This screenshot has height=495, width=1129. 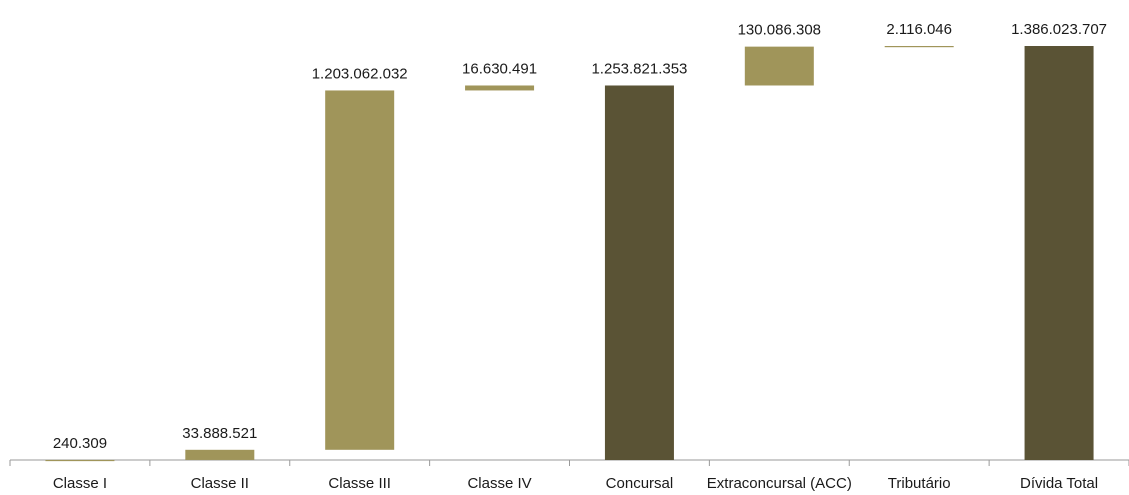 I want to click on data-label: 1.203.062.032, so click(x=360, y=73).